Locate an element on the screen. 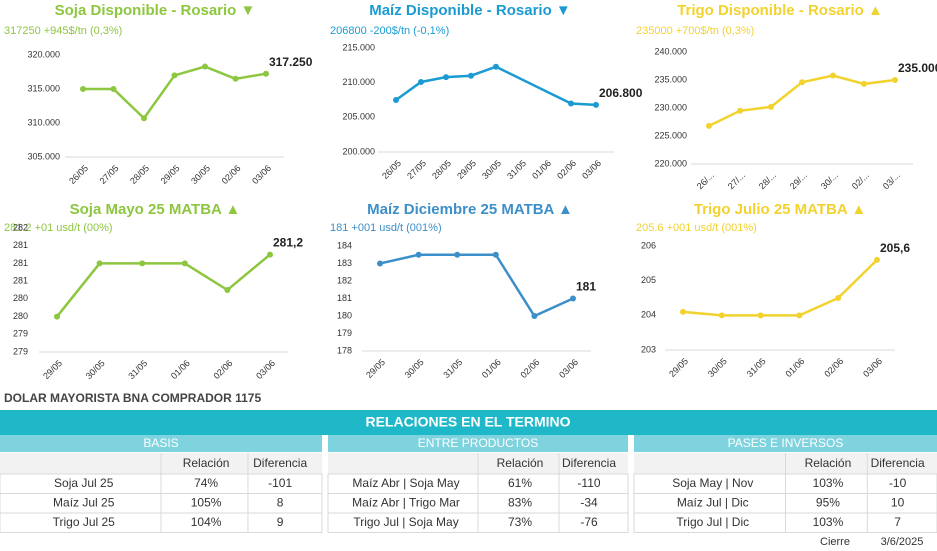 Image resolution: width=937 pixels, height=551 pixels. x-tick-label: 28/05 is located at coordinates (441, 169).